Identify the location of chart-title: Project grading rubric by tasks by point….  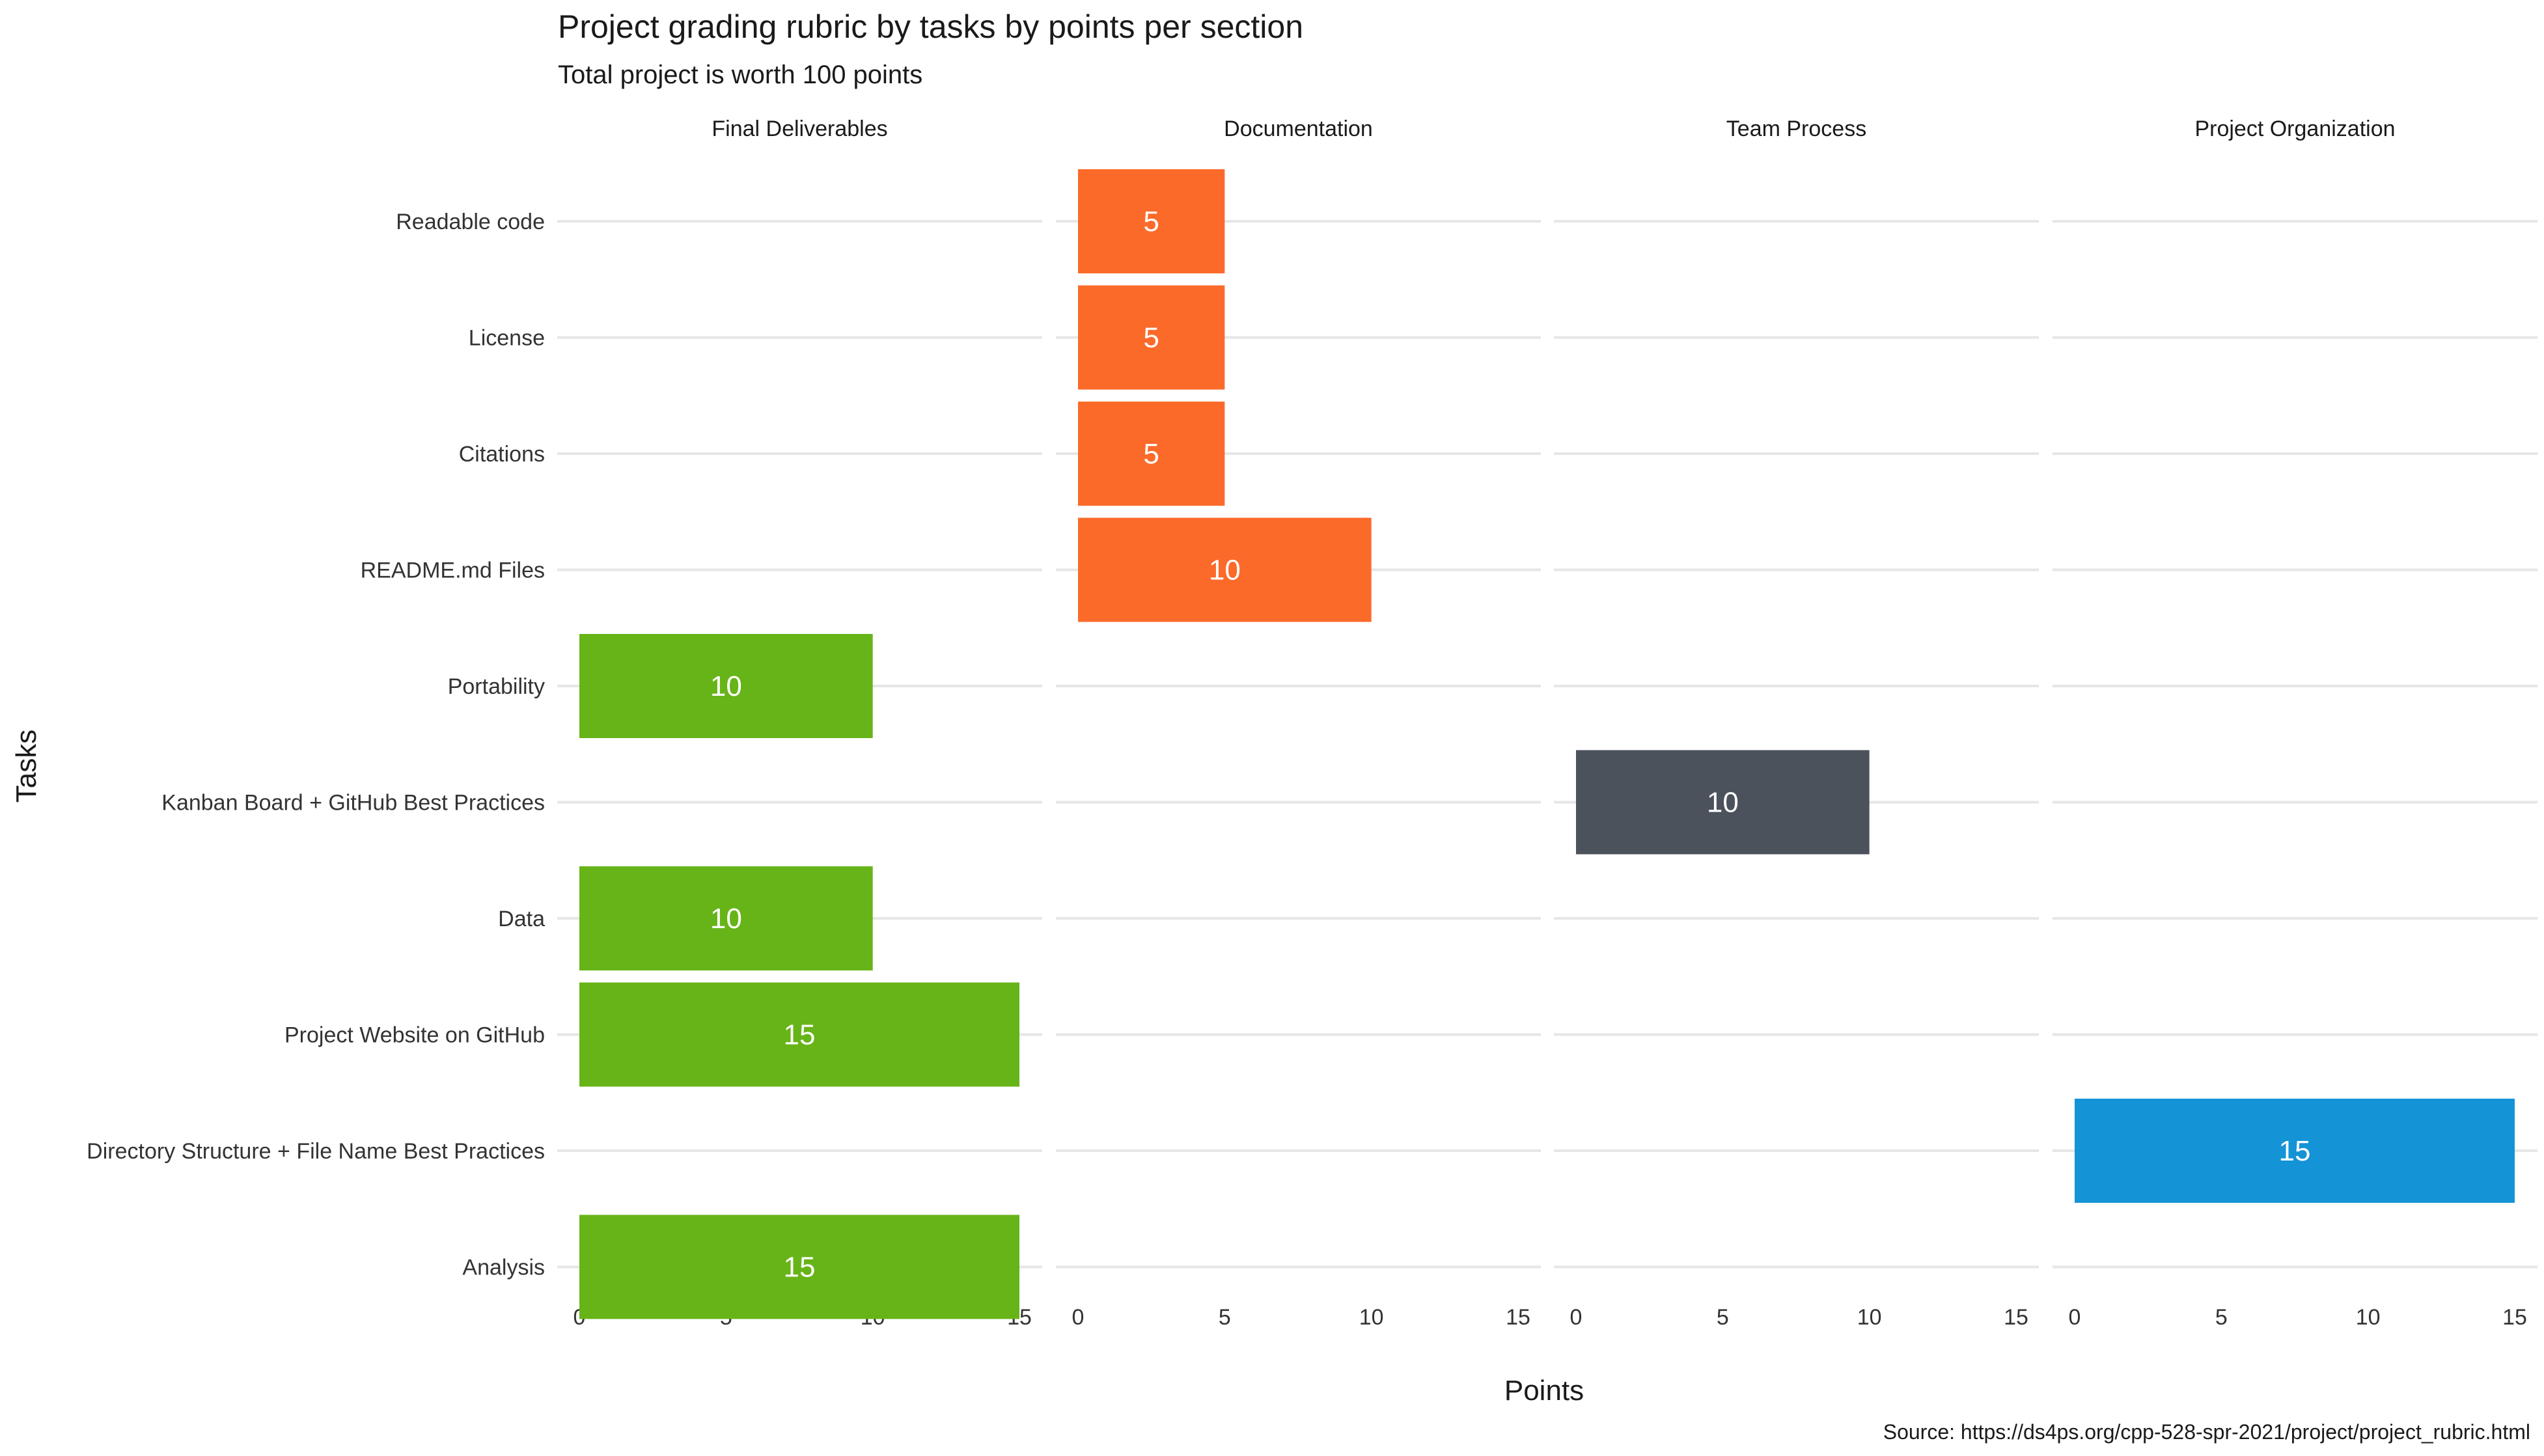
(931, 27).